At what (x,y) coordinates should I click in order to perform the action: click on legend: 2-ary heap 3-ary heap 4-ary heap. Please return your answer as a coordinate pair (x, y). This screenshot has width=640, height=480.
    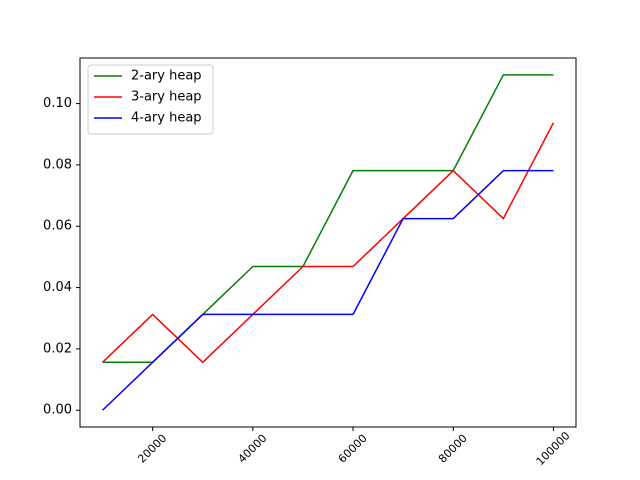
    Looking at the image, I should click on (150, 99).